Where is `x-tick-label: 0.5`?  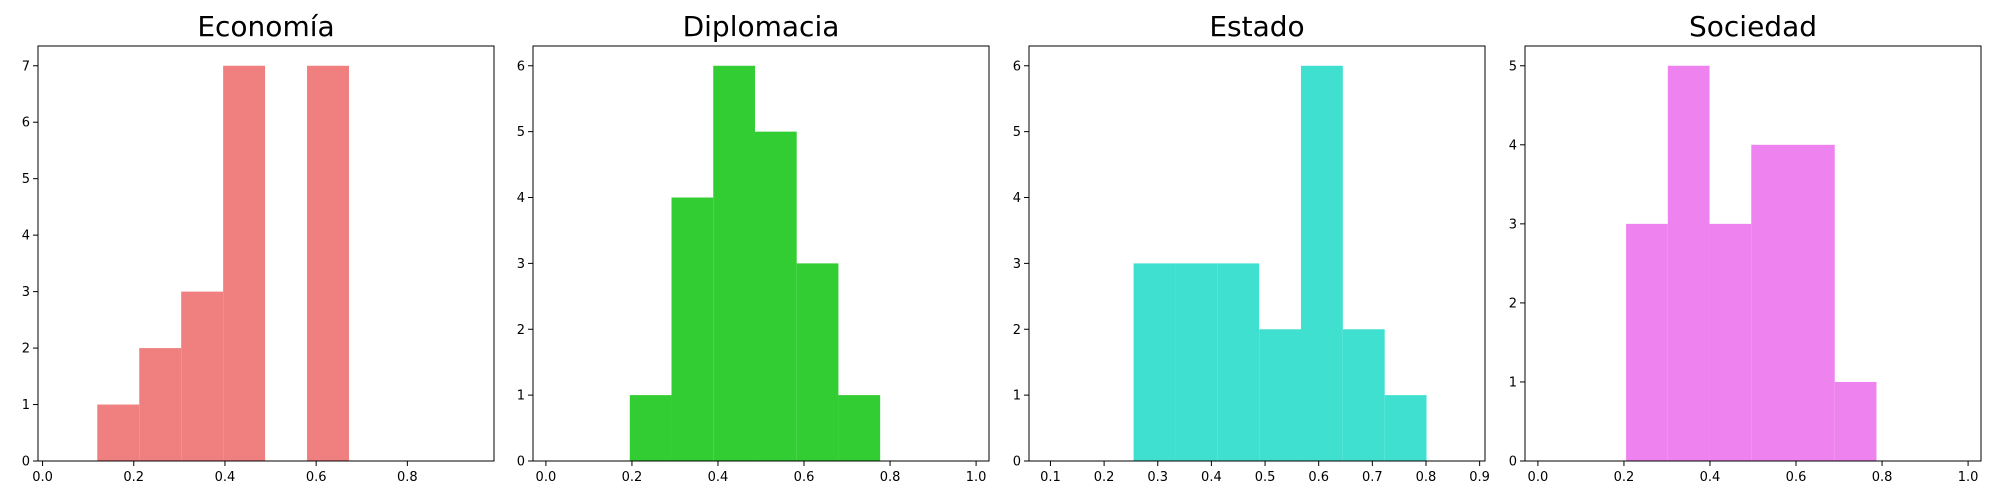
x-tick-label: 0.5 is located at coordinates (1265, 477).